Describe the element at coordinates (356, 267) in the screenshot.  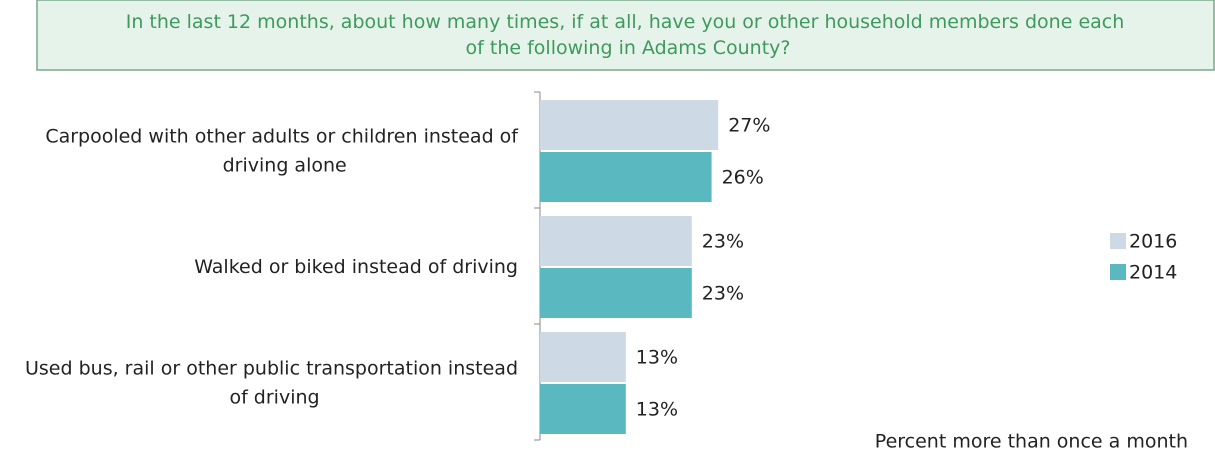
I see `category-label: Walked or biked instead of driving` at that location.